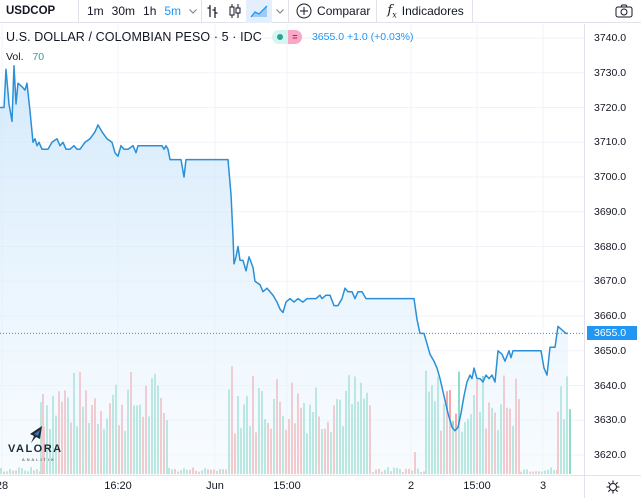 The width and height of the screenshot is (641, 498). What do you see at coordinates (279, 37) in the screenshot?
I see `market-open-dot-icon` at bounding box center [279, 37].